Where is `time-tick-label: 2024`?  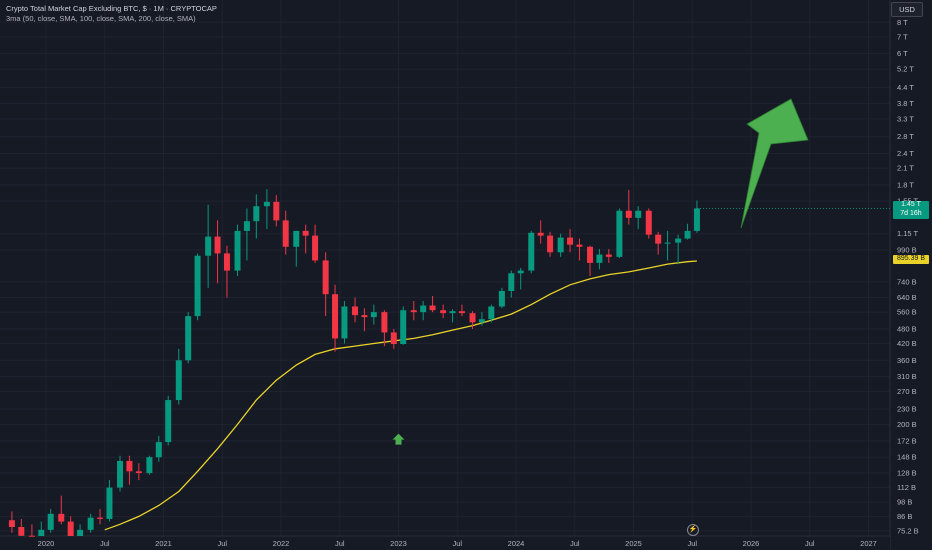 time-tick-label: 2024 is located at coordinates (516, 543).